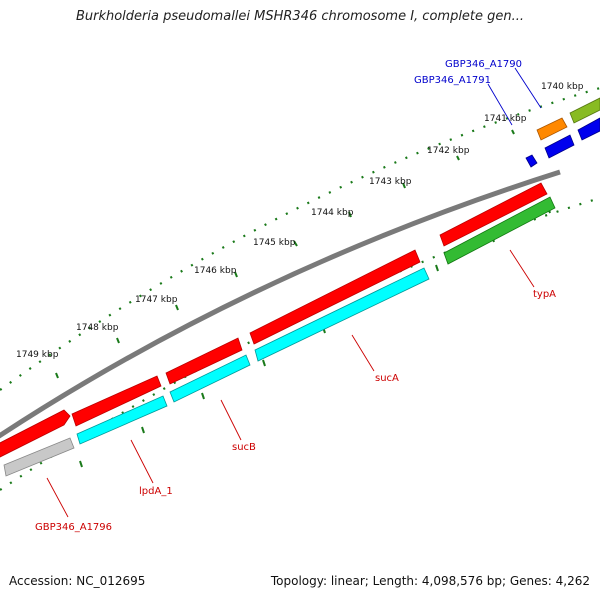 This screenshot has width=600, height=600. I want to click on kbp-label-1745: 1745 kbp, so click(274, 243).